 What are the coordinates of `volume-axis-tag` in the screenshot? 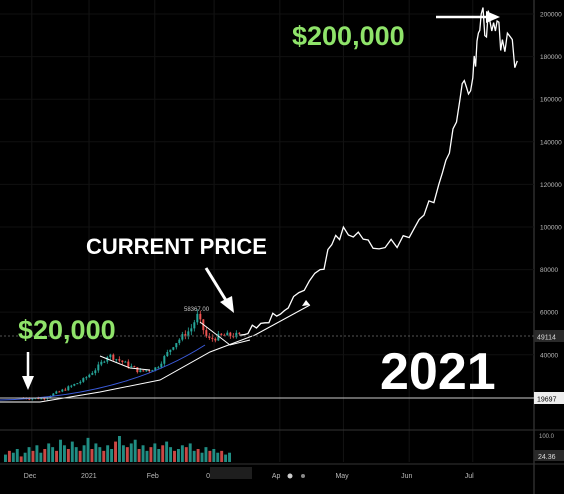 It's located at (549, 455).